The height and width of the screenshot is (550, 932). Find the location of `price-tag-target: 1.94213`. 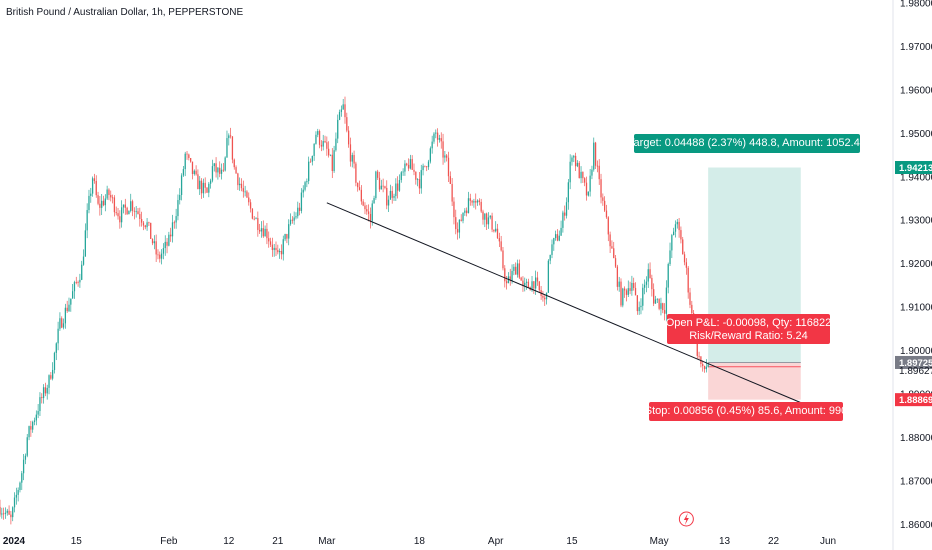

price-tag-target: 1.94213 is located at coordinates (915, 168).